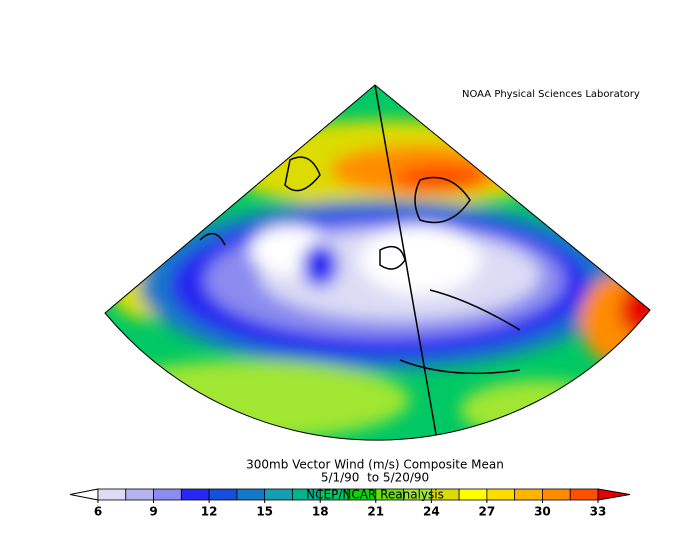  What do you see at coordinates (487, 512) in the screenshot?
I see `colorbar-label: 27` at bounding box center [487, 512].